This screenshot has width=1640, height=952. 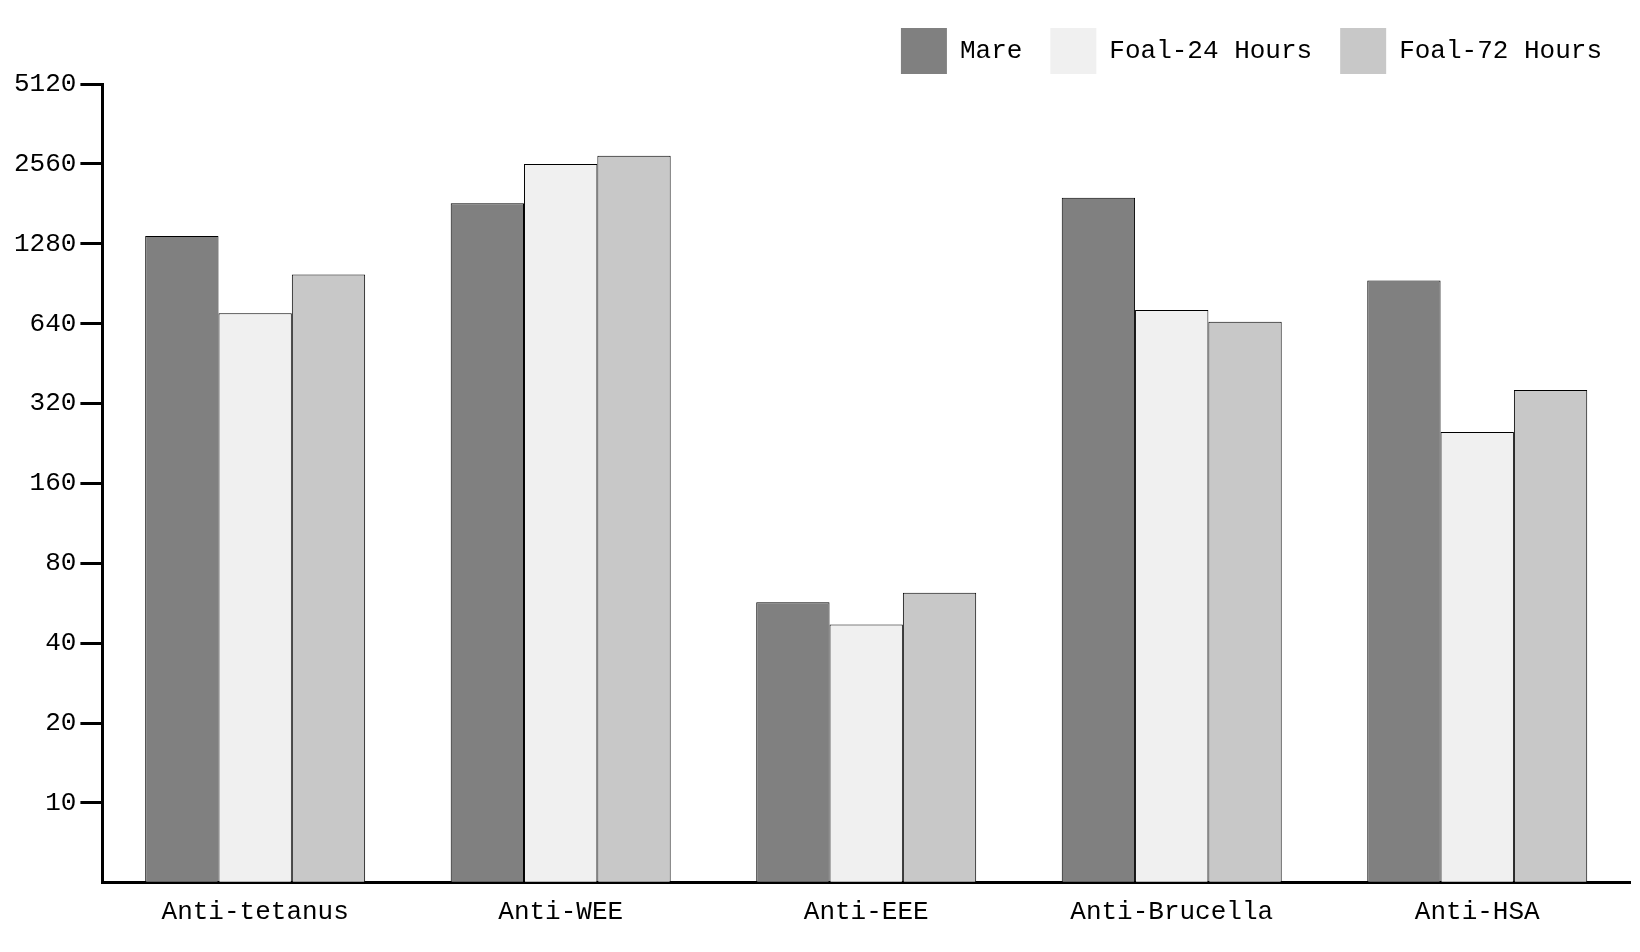 What do you see at coordinates (45, 243) in the screenshot?
I see `y-tick-label: 1280` at bounding box center [45, 243].